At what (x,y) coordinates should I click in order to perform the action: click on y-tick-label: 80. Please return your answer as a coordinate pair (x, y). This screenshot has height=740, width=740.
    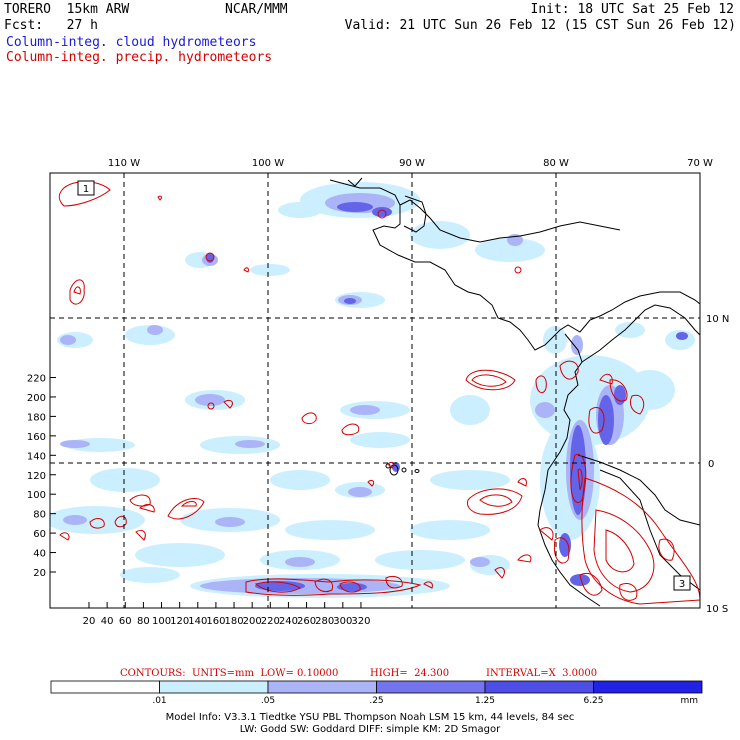
    Looking at the image, I should click on (39, 515).